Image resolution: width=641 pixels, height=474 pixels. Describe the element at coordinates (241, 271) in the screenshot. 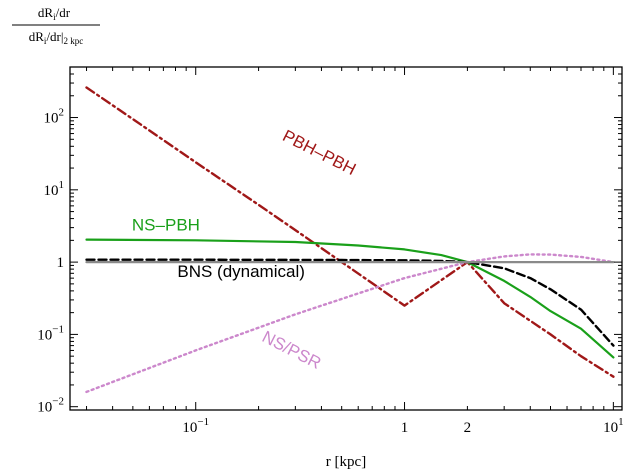

I see `annotation-bns-dynamical: BNS (dynamical)` at that location.